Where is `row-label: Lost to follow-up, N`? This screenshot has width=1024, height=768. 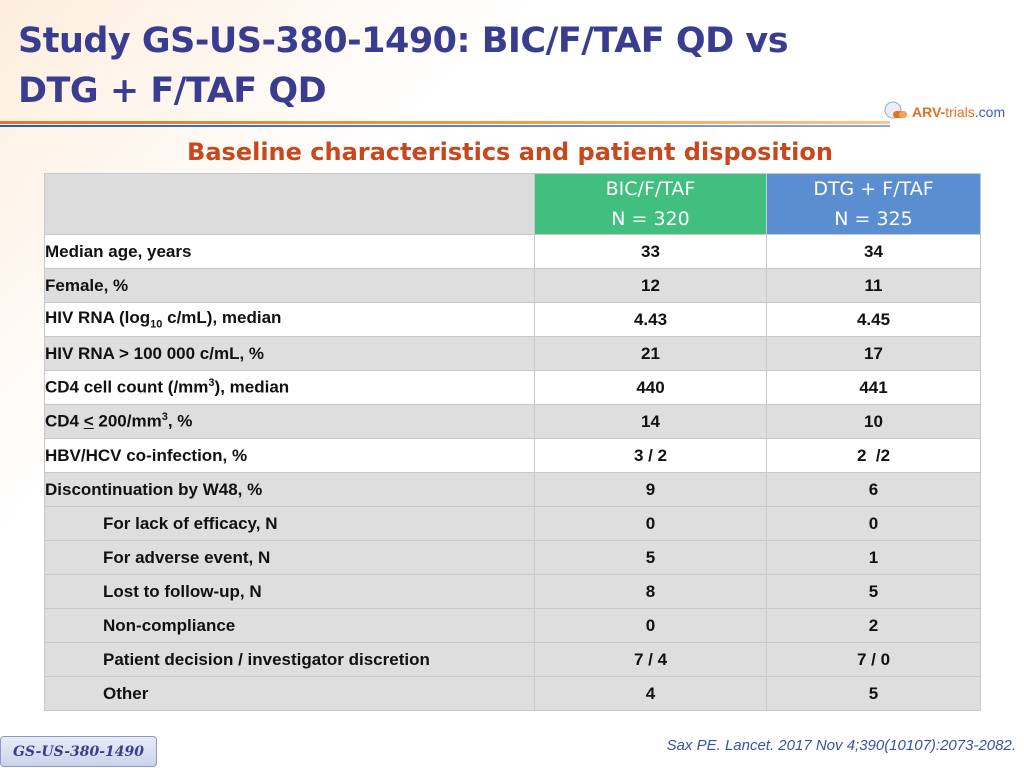 row-label: Lost to follow-up, N is located at coordinates (289, 591).